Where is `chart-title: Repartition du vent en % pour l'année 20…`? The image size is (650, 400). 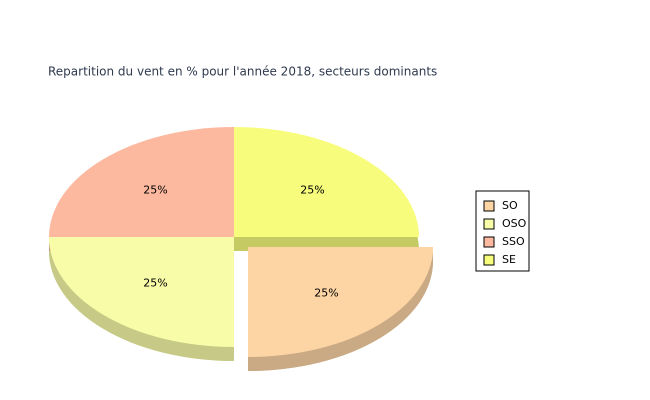
chart-title: Repartition du vent en % pour l'année 20… is located at coordinates (242, 72).